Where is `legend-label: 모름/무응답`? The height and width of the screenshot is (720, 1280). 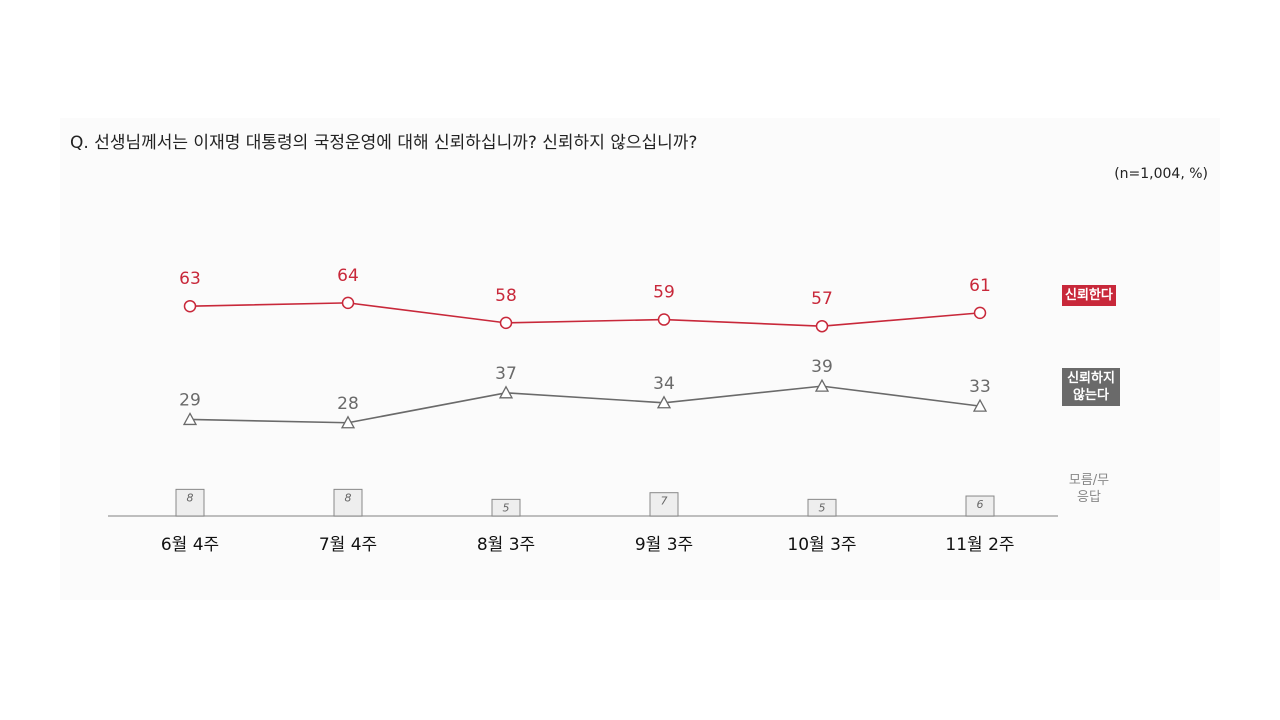 legend-label: 모름/무응답 is located at coordinates (1089, 489).